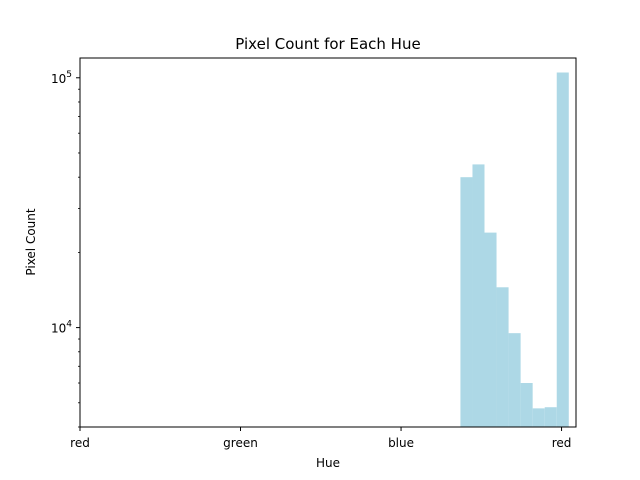  What do you see at coordinates (327, 44) in the screenshot?
I see `chart-title: Pixel Count for Each Hue` at bounding box center [327, 44].